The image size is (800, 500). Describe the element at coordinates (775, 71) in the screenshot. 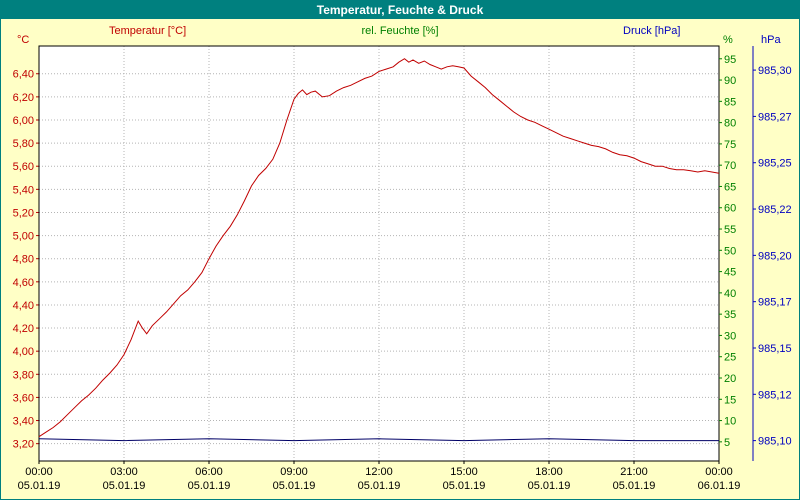

I see `svg-text: 985,30` at that location.